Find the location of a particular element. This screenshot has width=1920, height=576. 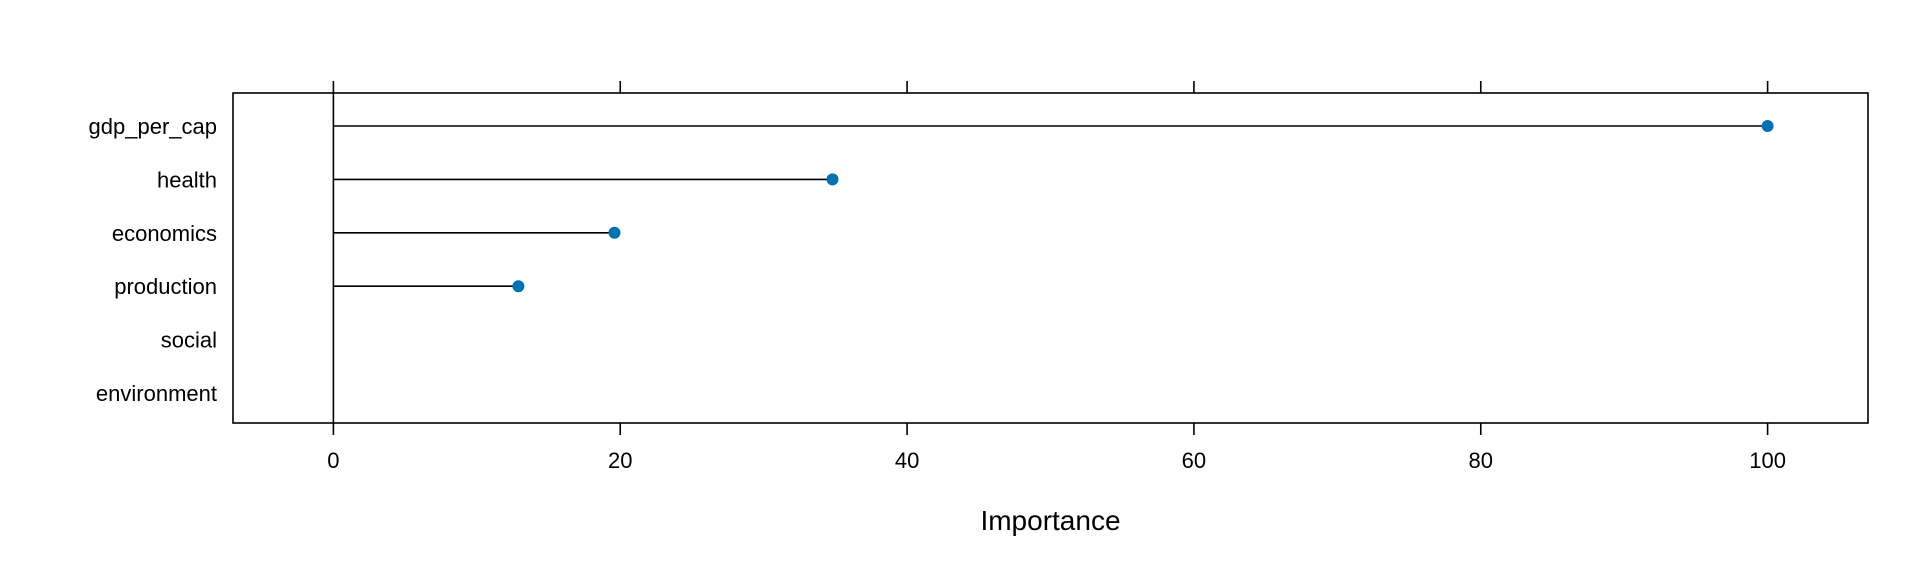

point-health is located at coordinates (832, 179).